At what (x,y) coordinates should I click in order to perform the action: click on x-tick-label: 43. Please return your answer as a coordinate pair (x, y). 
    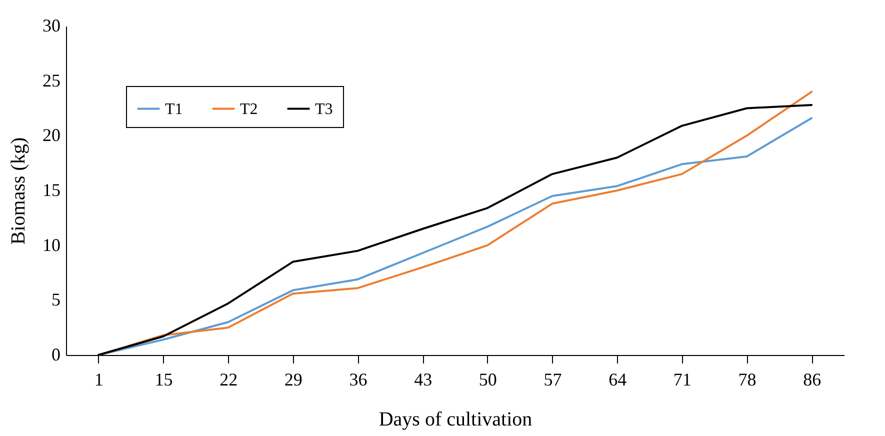
    Looking at the image, I should click on (423, 380).